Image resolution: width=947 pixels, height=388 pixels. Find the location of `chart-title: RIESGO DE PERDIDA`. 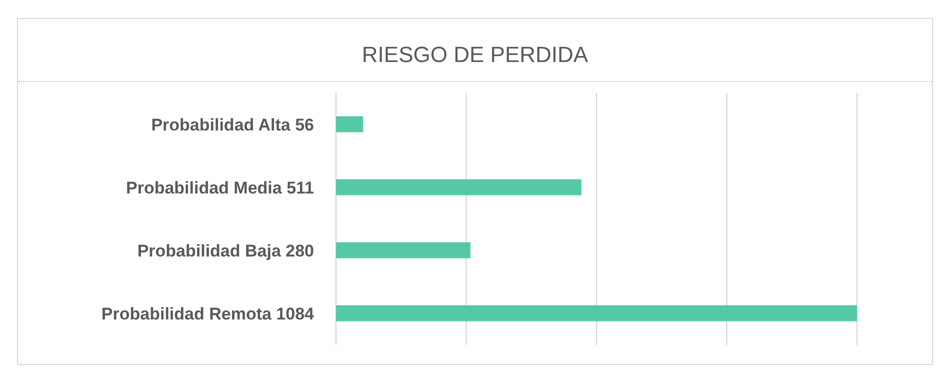

chart-title: RIESGO DE PERDIDA is located at coordinates (475, 55).